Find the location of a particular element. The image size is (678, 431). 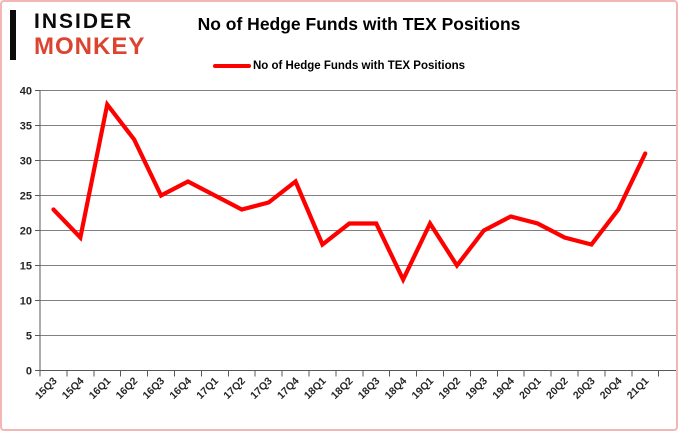

chart-title: No of Hedge Funds with TEX Positions is located at coordinates (359, 24).